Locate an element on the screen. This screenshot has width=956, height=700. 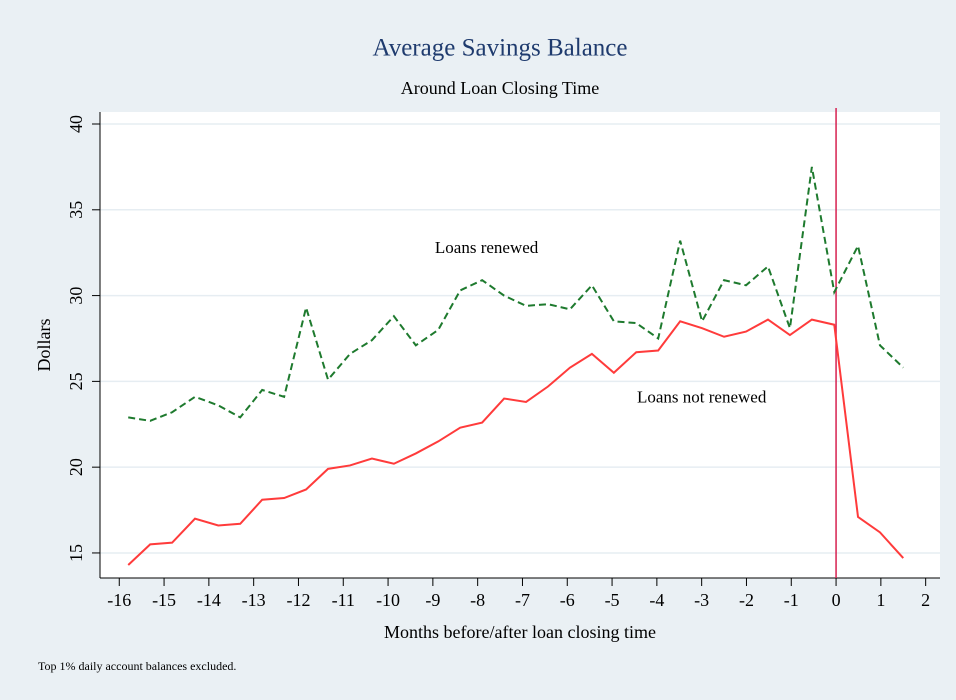
x-axis-title: Months before/after loan closing time is located at coordinates (520, 632).